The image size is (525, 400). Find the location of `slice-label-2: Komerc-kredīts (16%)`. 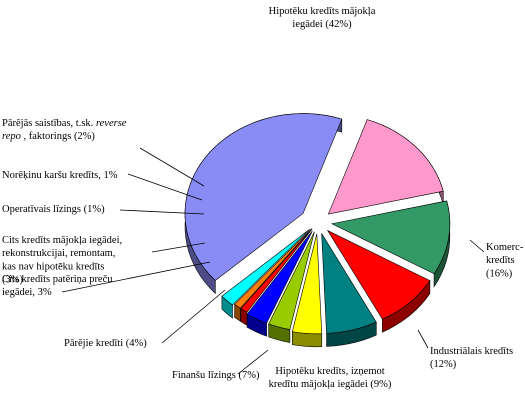

slice-label-2: Komerc-kredīts (16%) is located at coordinates (505, 260).